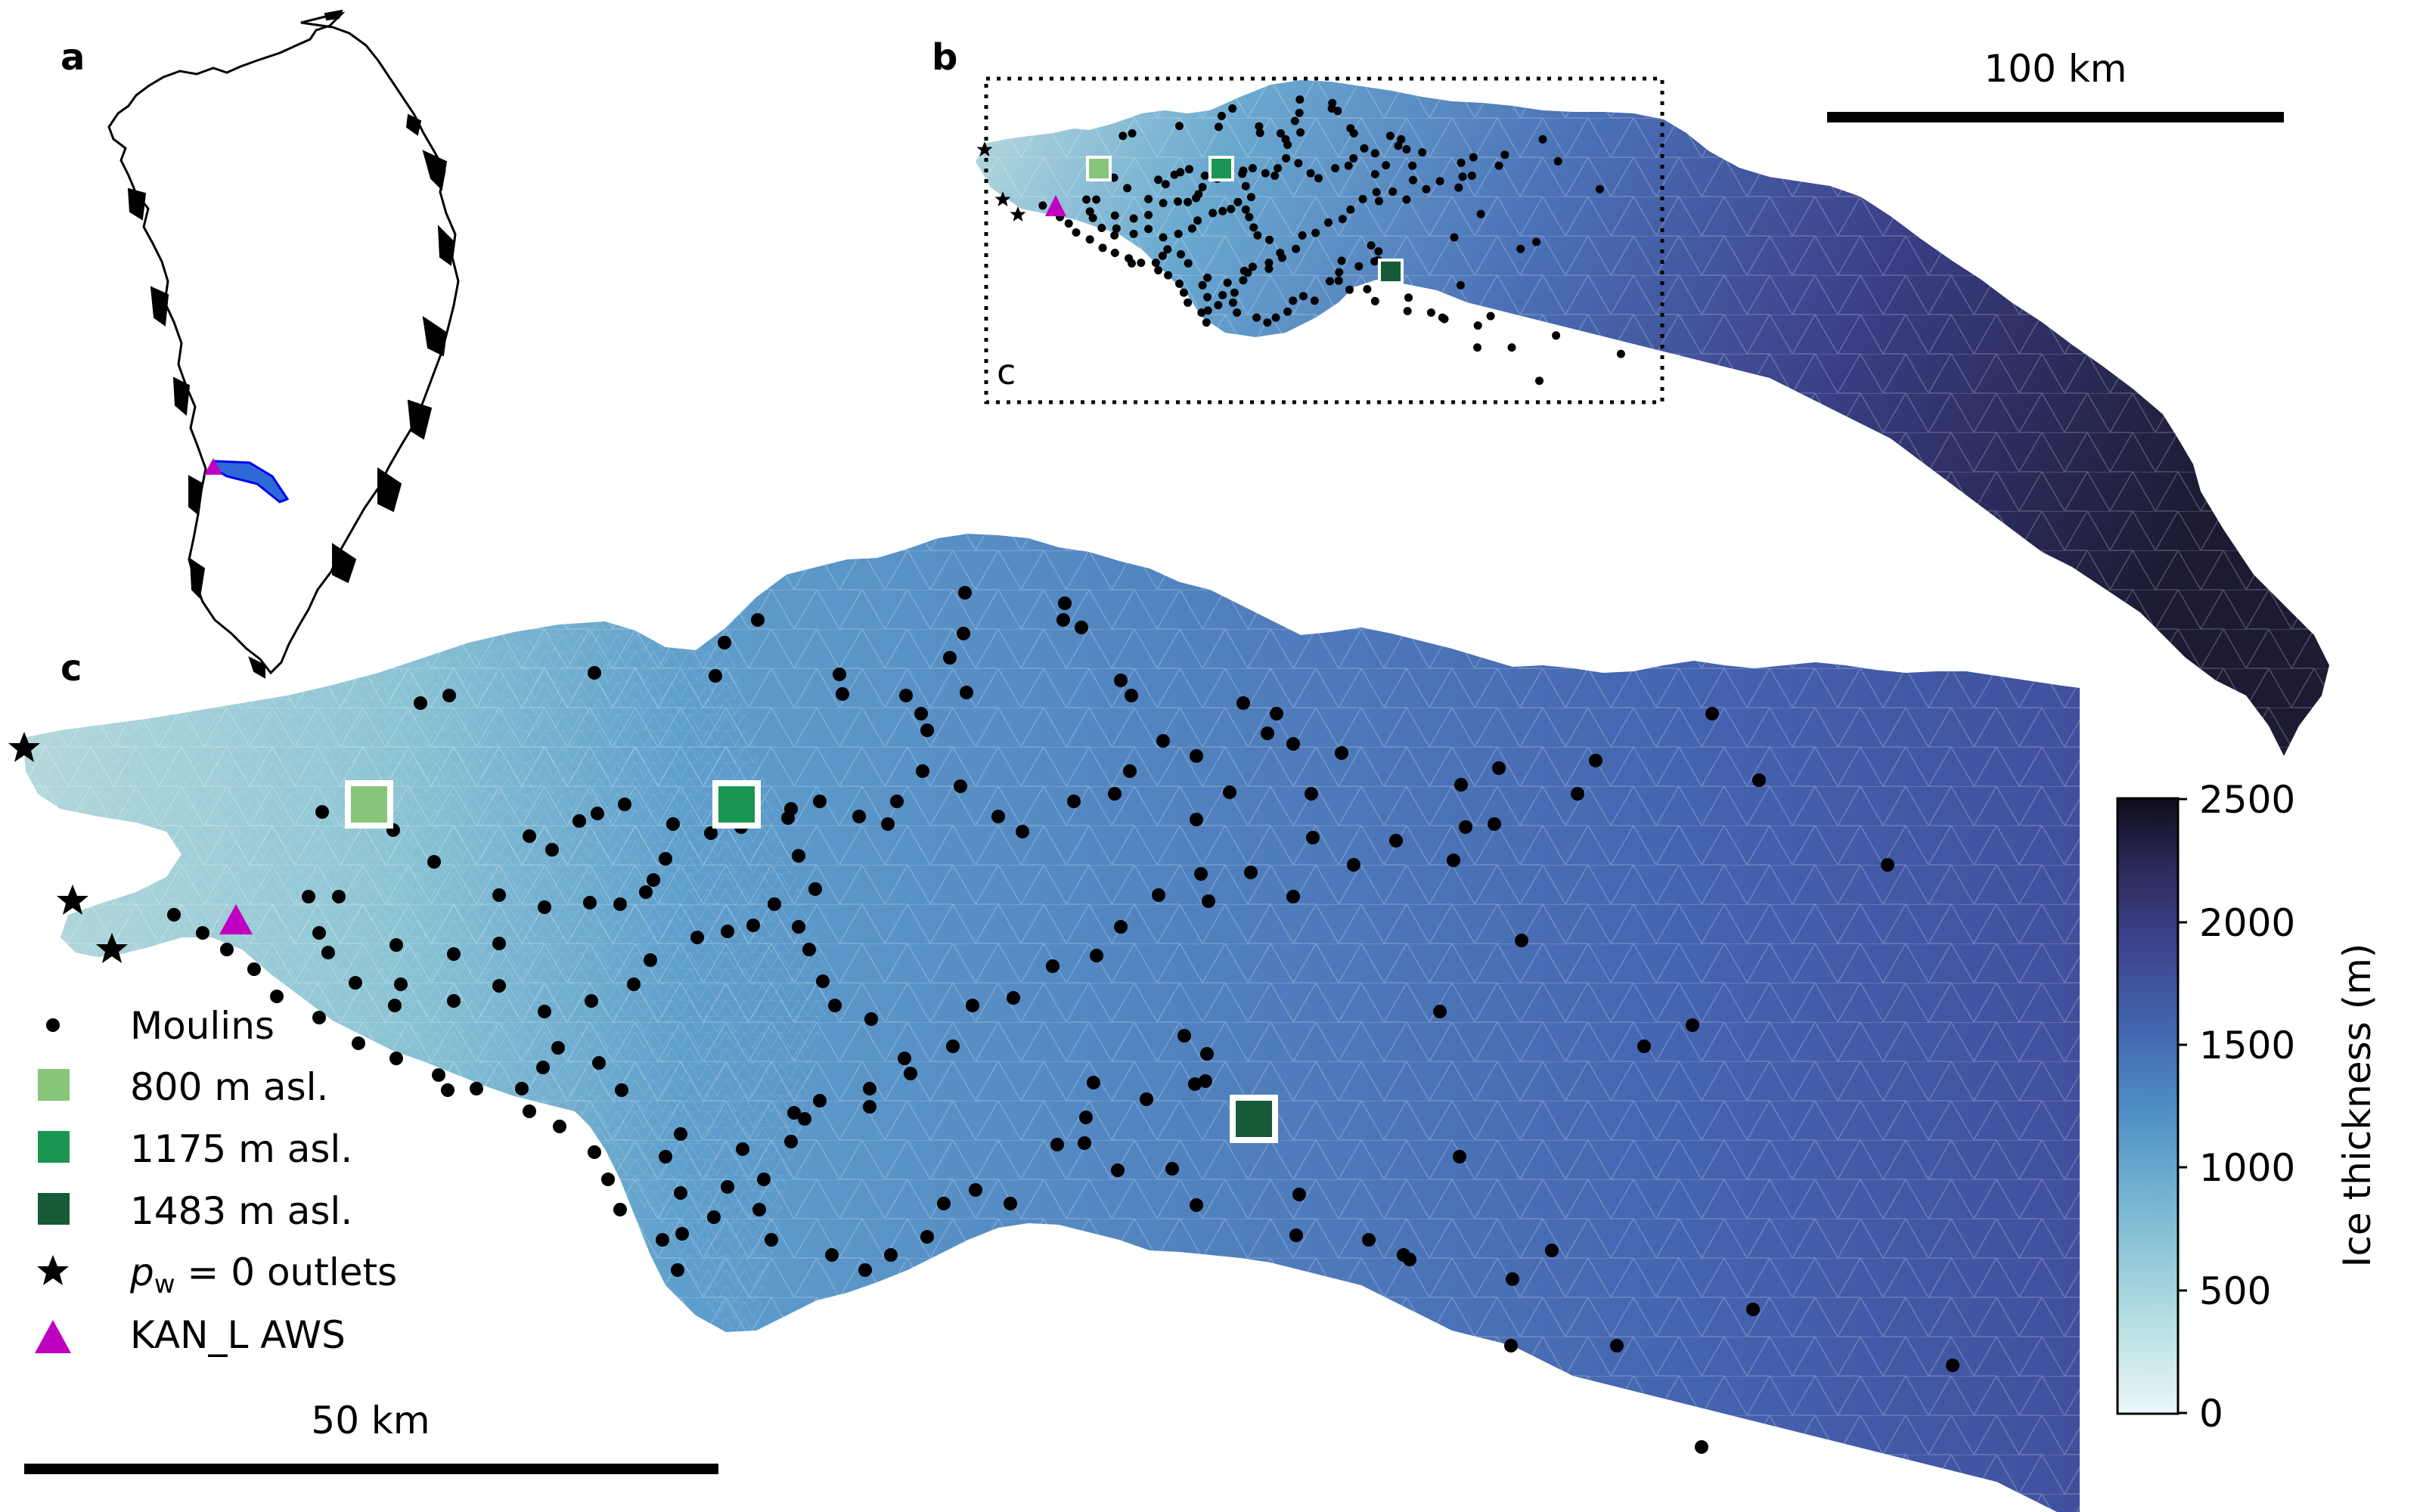 This screenshot has width=2420, height=1512. What do you see at coordinates (54, 1147) in the screenshot?
I see `legend-1175-symbol` at bounding box center [54, 1147].